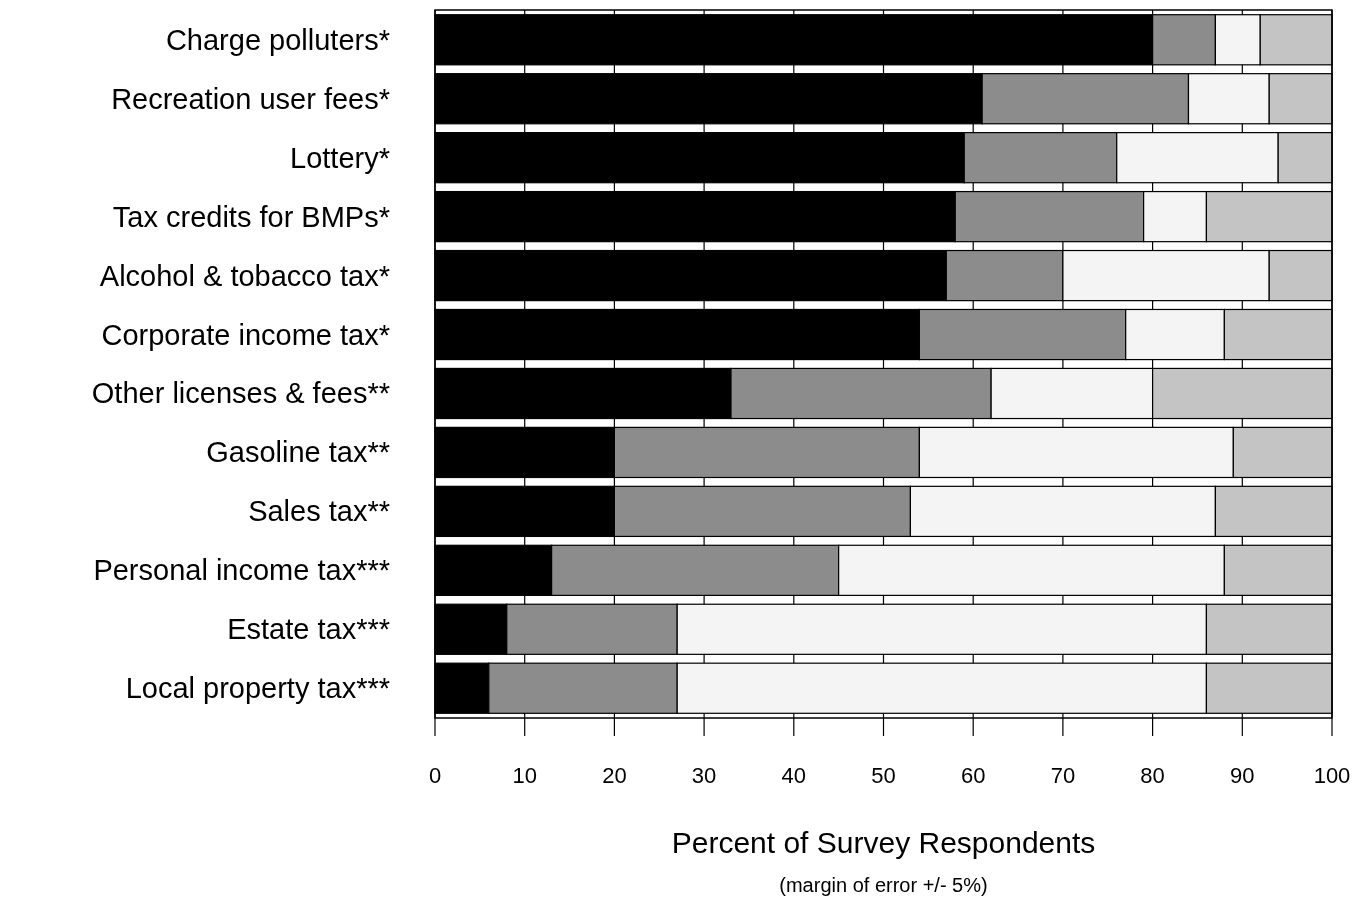  Describe the element at coordinates (245, 334) in the screenshot. I see `y-tick-label: Corporate income tax*` at that location.